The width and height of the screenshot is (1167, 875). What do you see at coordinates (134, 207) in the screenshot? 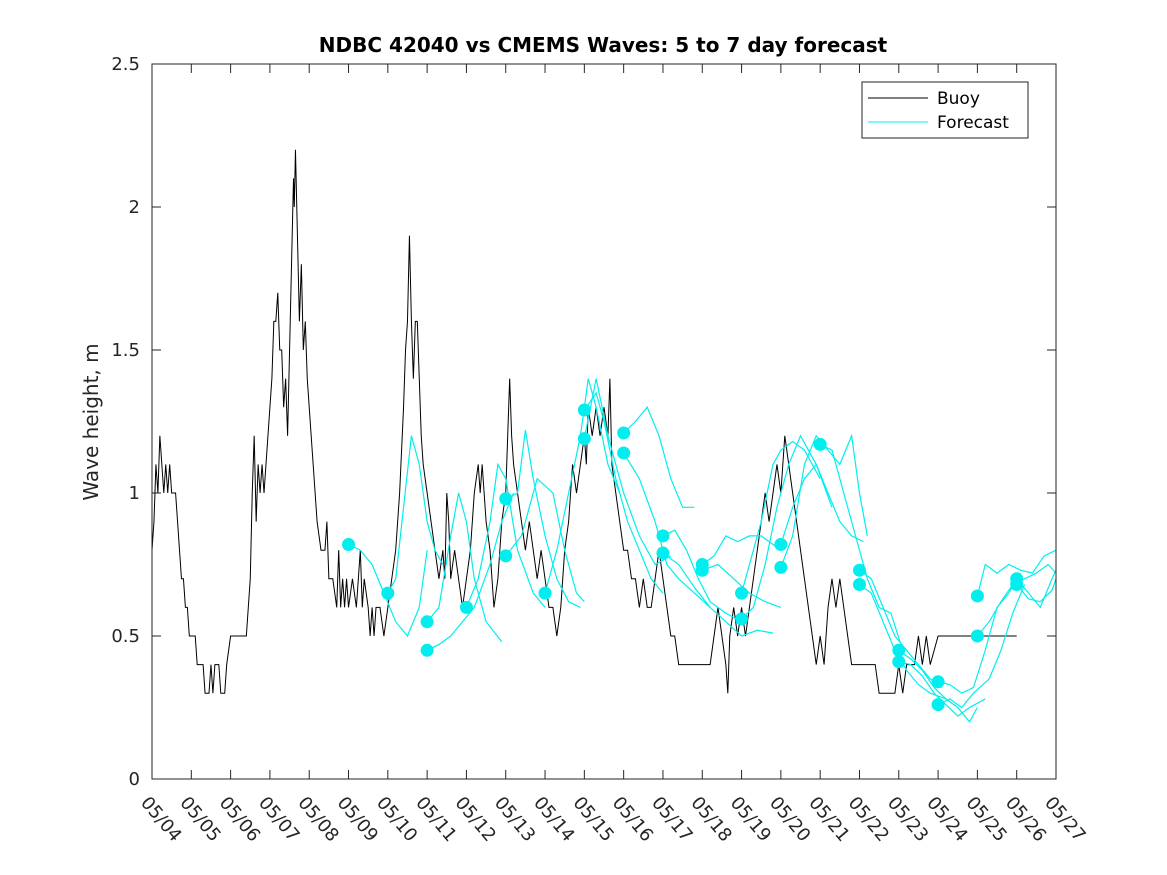
I see `y-tick-label-4: 2` at bounding box center [134, 207].